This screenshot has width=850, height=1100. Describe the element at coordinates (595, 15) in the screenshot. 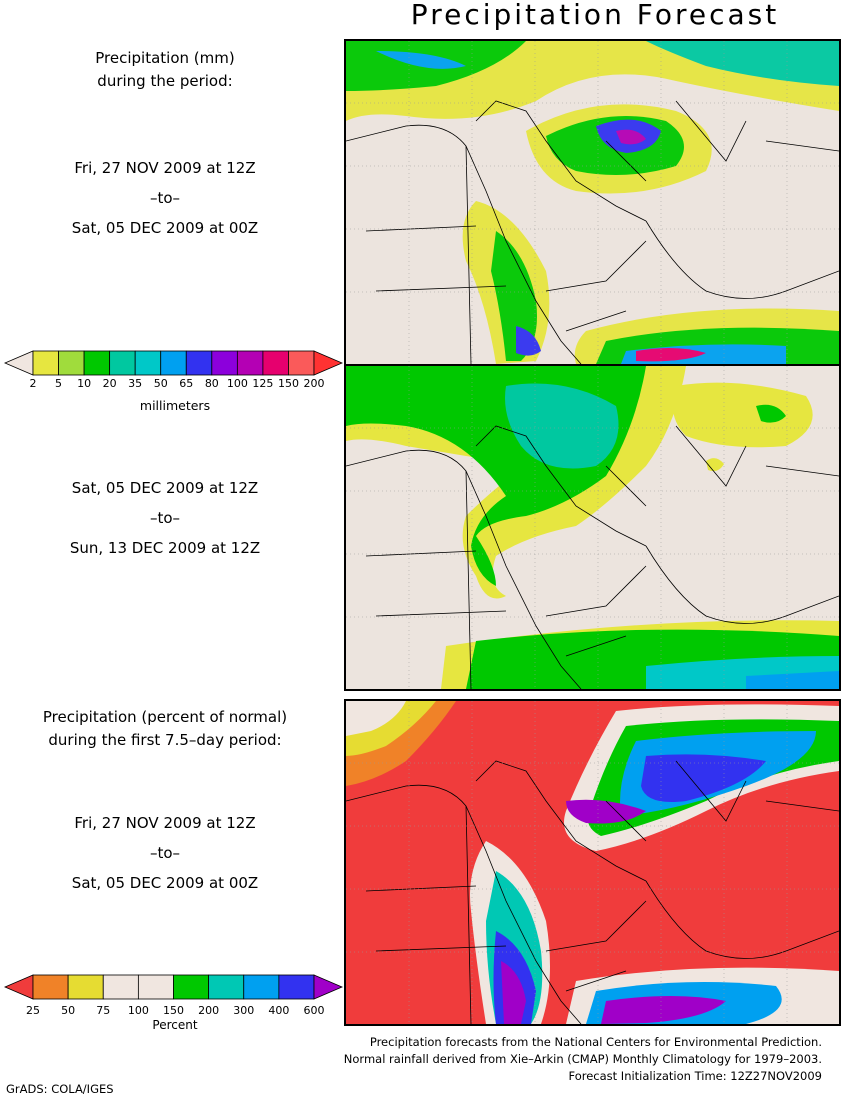

I see `page-title: Precipitation Forecast` at that location.